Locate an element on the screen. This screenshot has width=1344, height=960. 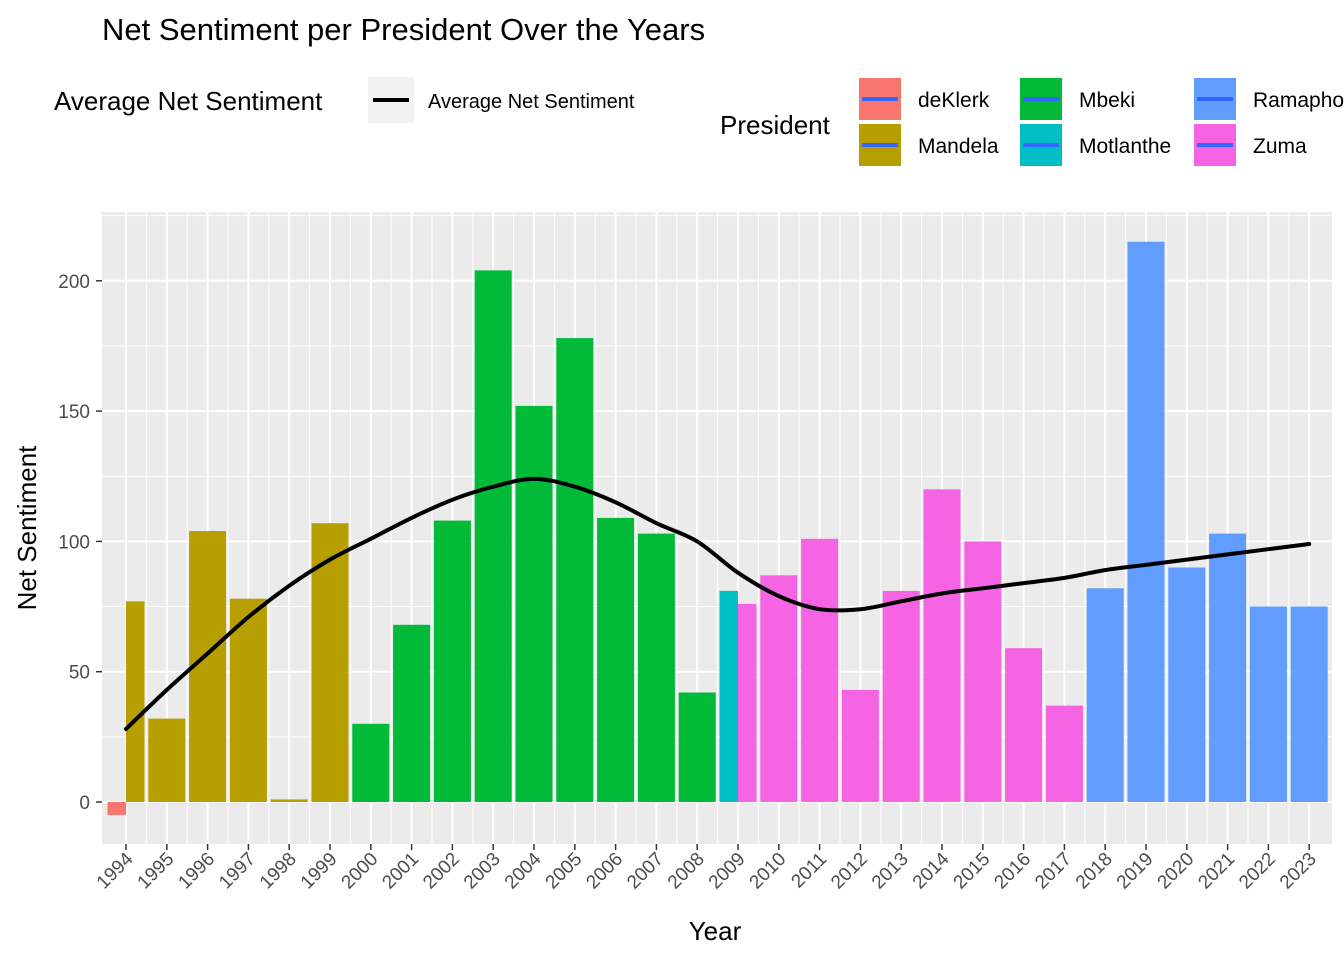
bar-zuma-2011 is located at coordinates (820, 670).